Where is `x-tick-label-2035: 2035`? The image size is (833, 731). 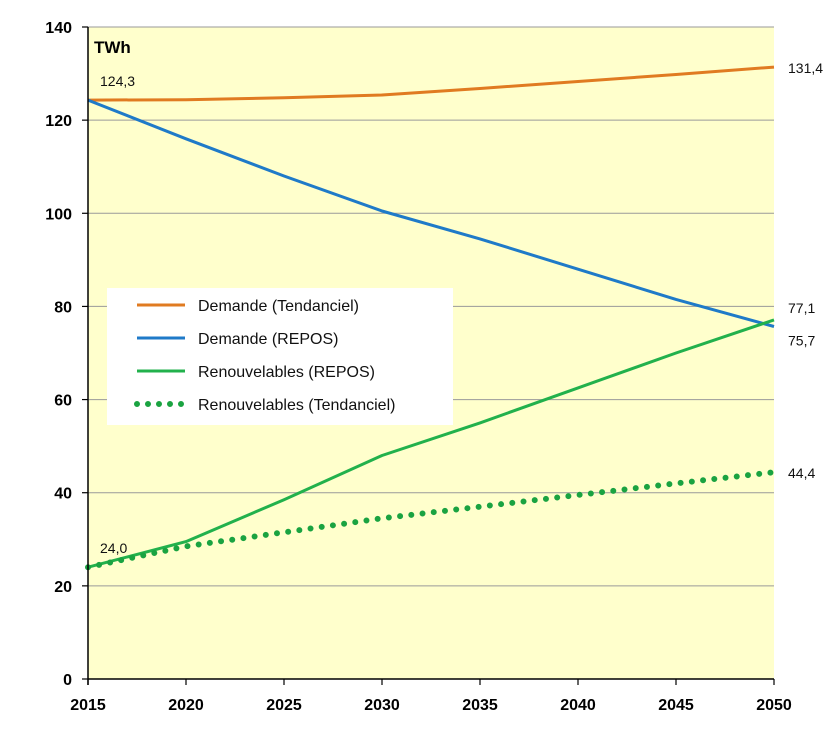 x-tick-label-2035: 2035 is located at coordinates (480, 705).